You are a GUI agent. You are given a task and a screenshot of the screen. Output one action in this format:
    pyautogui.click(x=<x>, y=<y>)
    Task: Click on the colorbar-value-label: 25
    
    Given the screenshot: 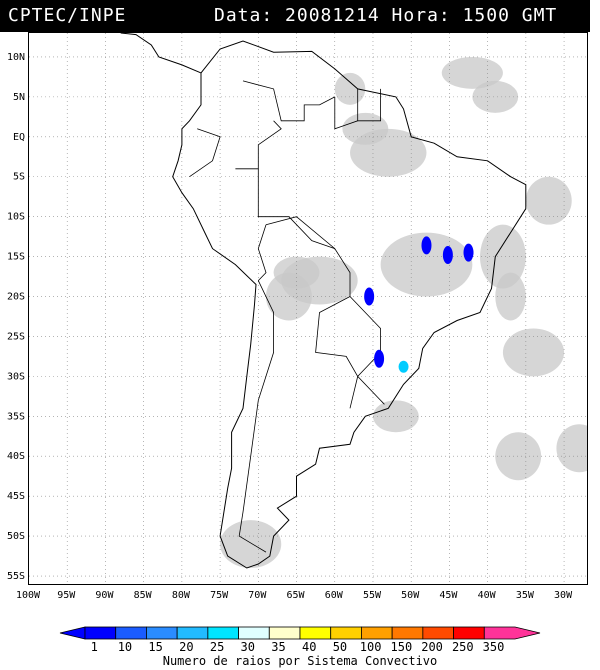 What is the action you would take?
    pyautogui.click(x=217, y=647)
    